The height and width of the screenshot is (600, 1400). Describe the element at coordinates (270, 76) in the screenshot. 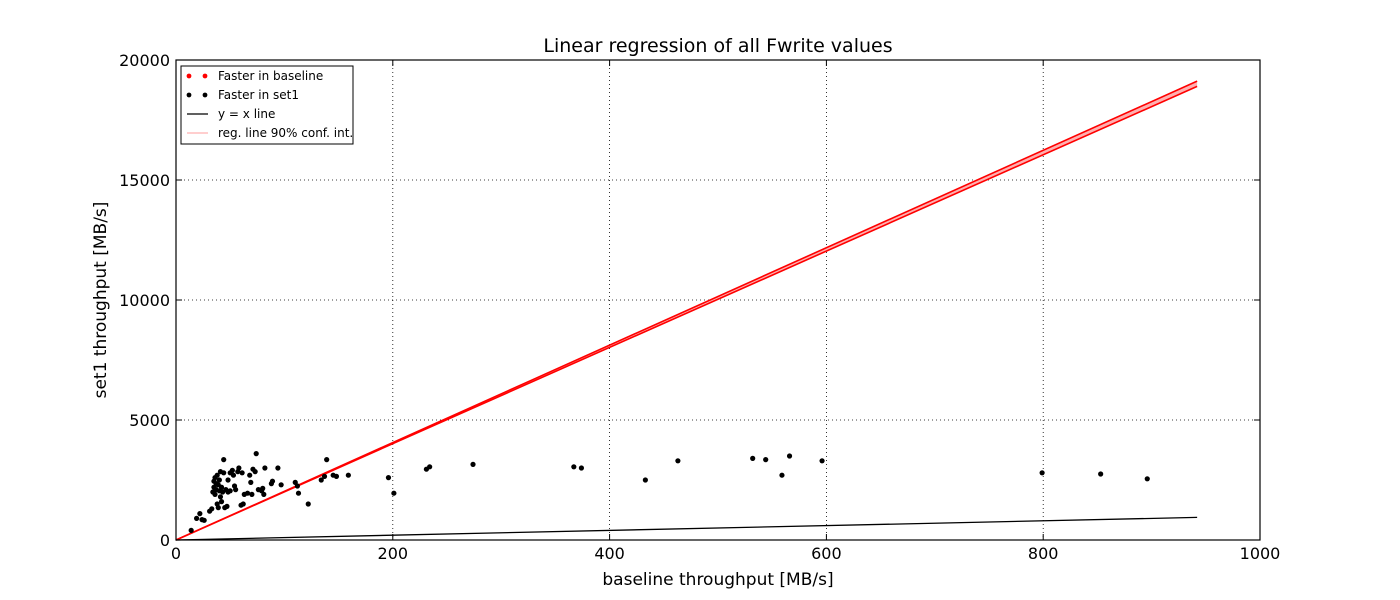

I see `legend-label: Faster in baseline` at that location.